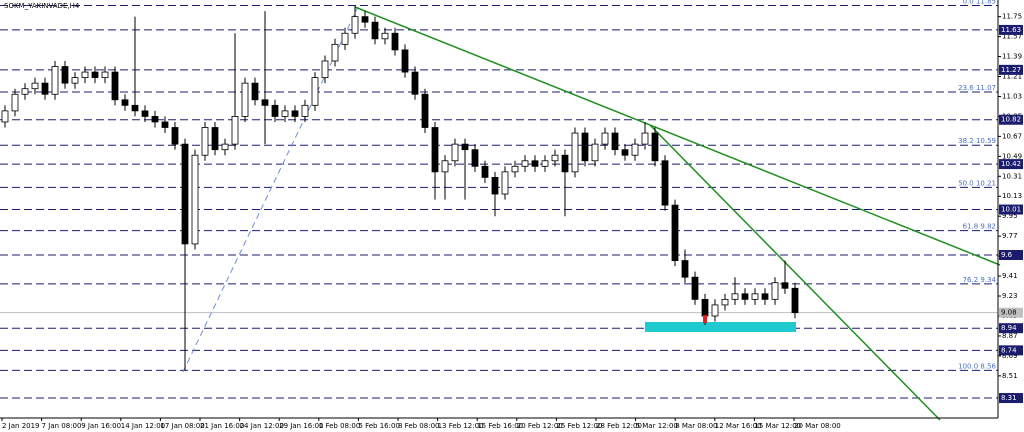  I want to click on fib-label: 76.2 9.34, so click(980, 280).